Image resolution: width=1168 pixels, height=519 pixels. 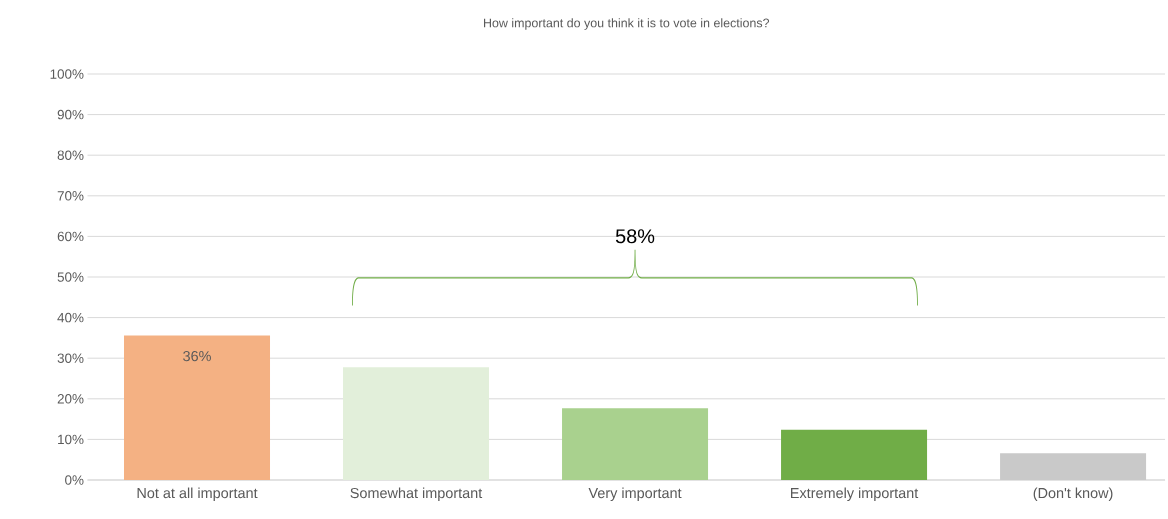 What do you see at coordinates (70, 196) in the screenshot?
I see `y-tick-label: 70%` at bounding box center [70, 196].